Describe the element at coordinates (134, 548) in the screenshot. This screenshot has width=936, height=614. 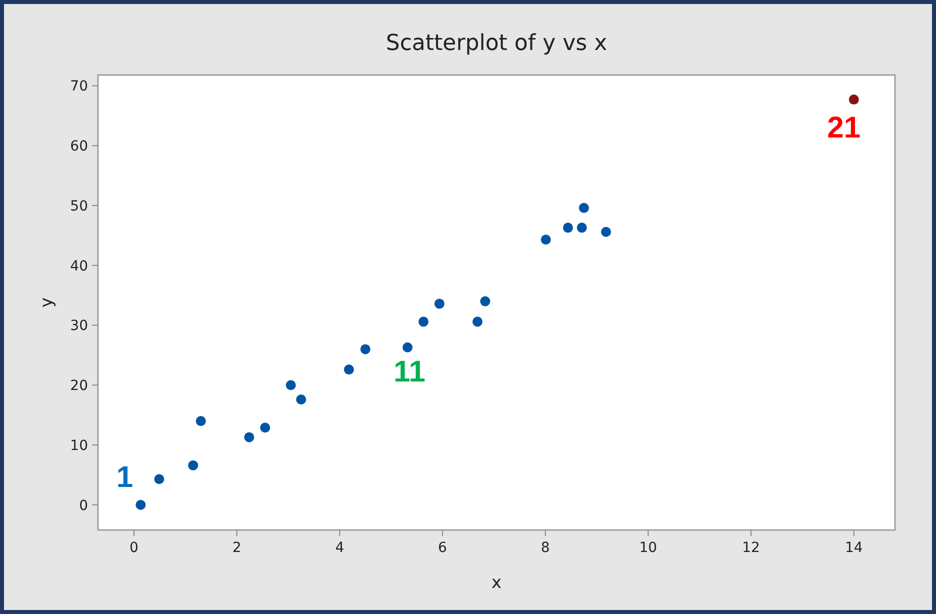
I see `x-tick-label: 0` at that location.